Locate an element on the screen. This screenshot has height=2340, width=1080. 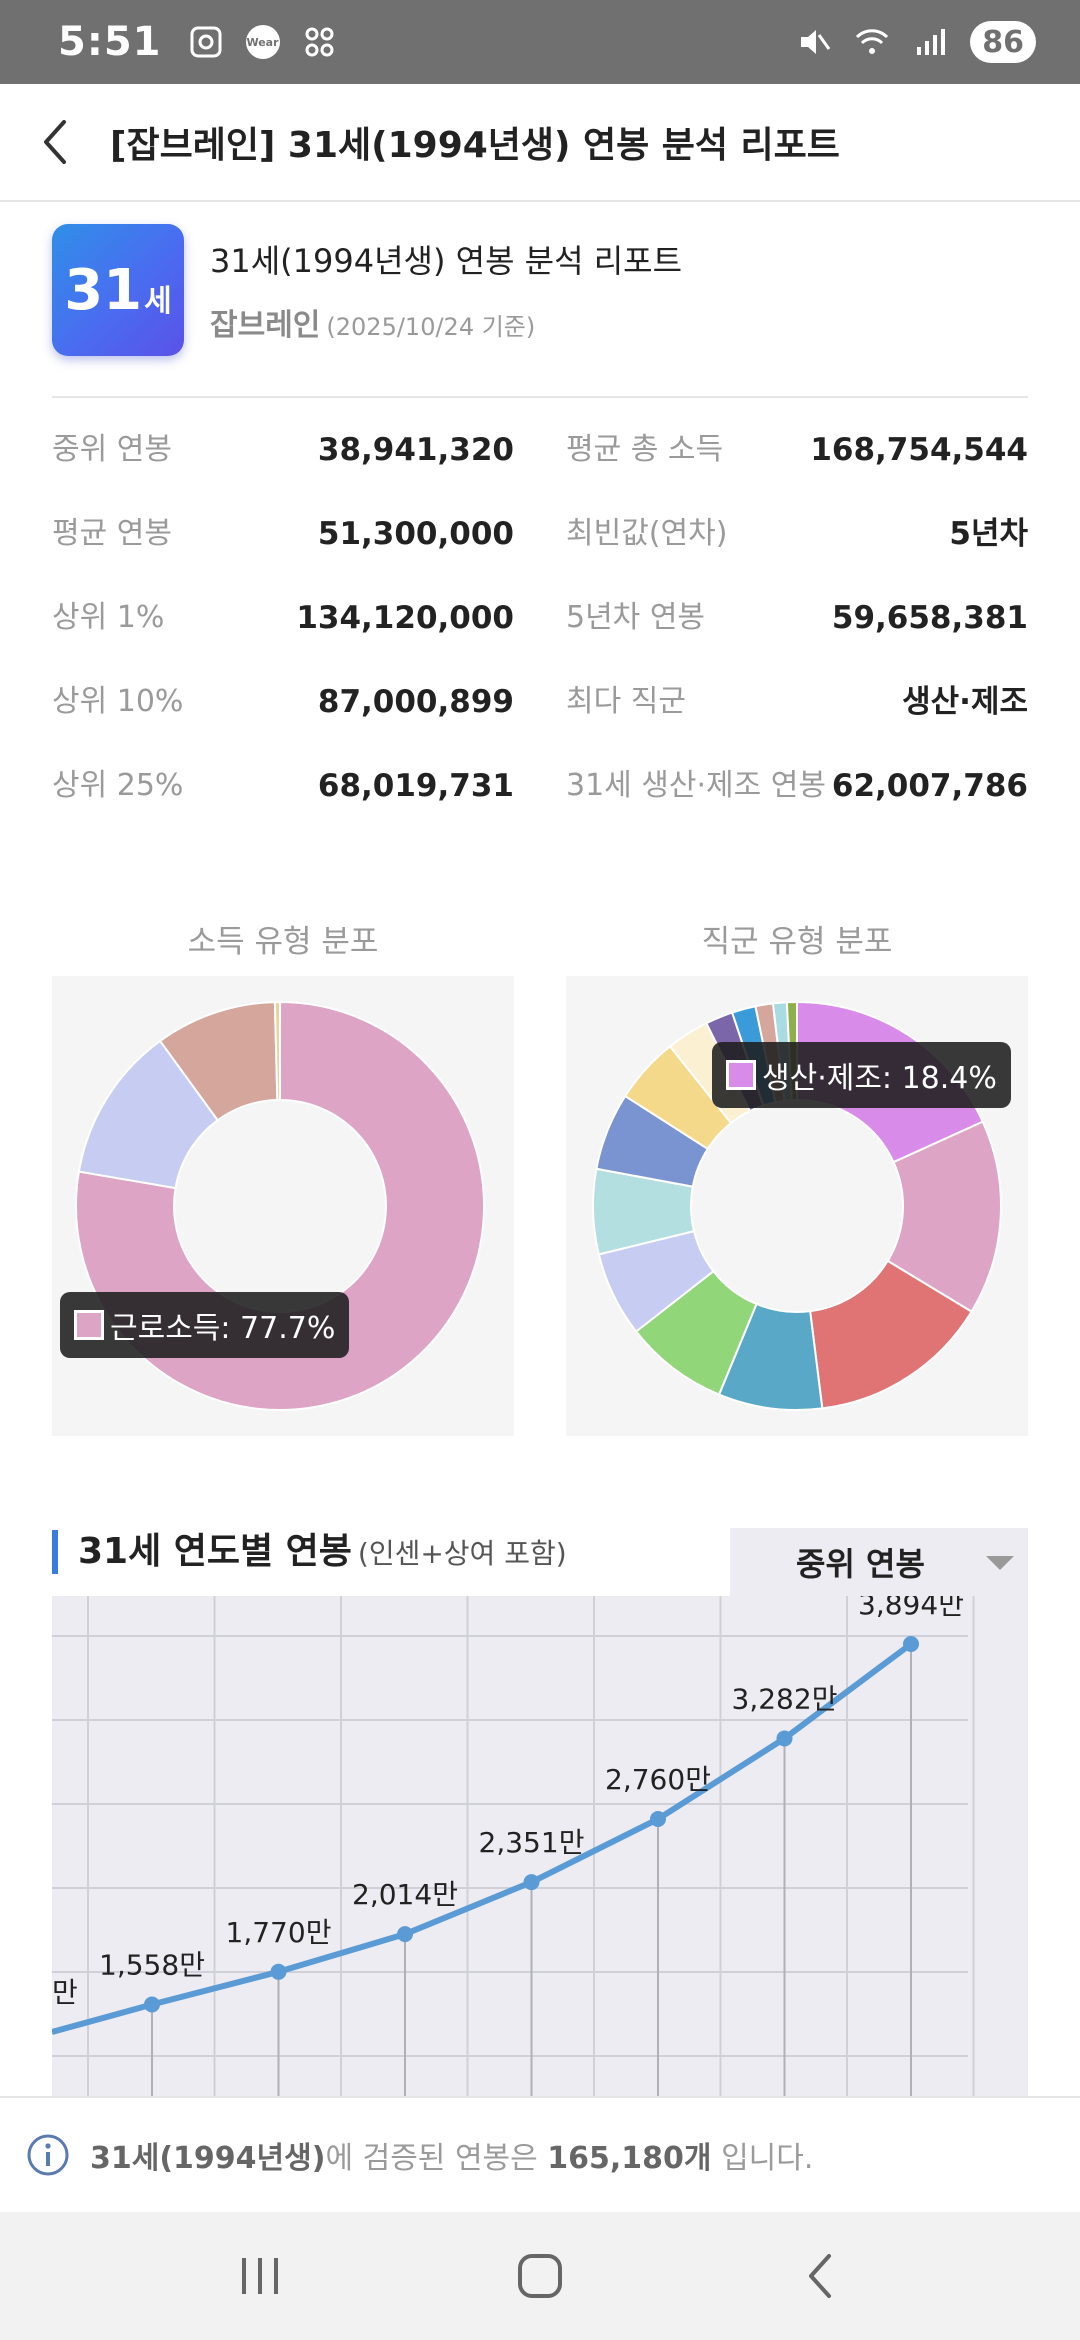
stat-avg-total-income: 평균 총 소득 168,754,544 is located at coordinates (797, 450).